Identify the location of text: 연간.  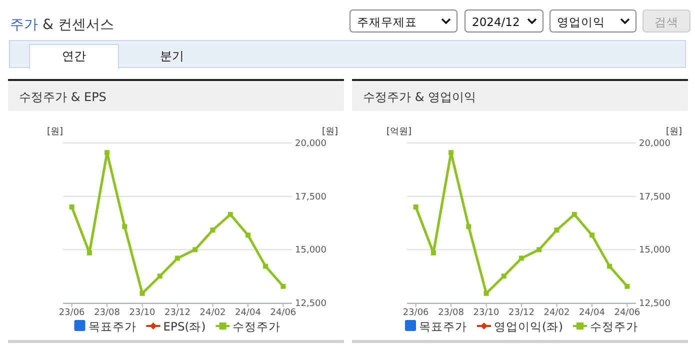
(74, 56).